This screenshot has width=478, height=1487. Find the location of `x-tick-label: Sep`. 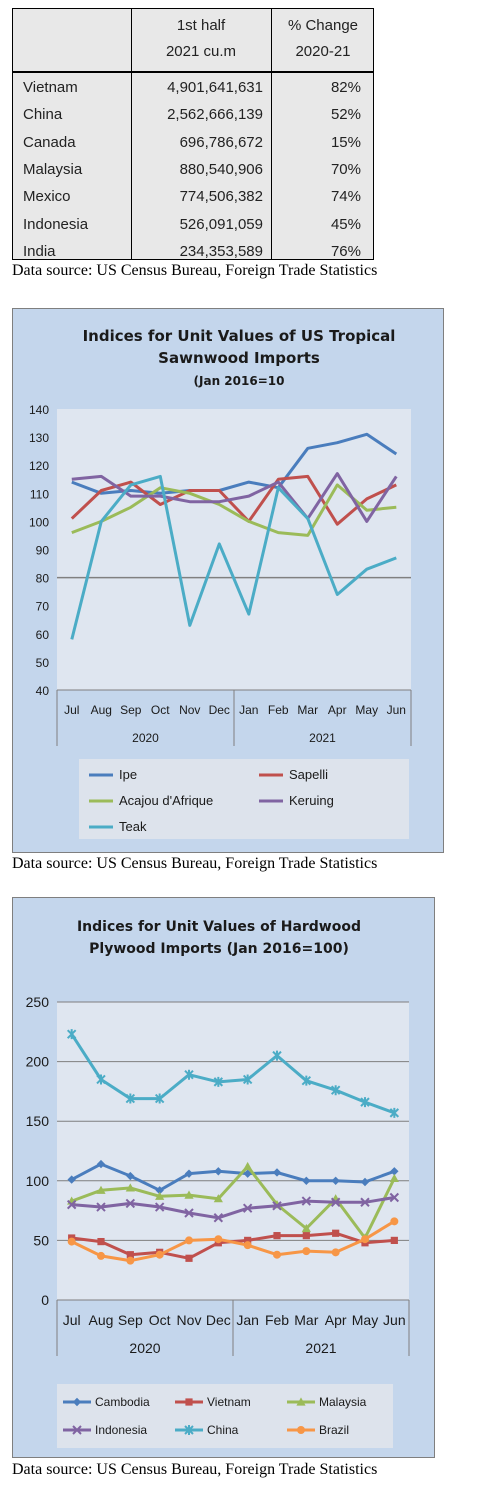

x-tick-label: Sep is located at coordinates (130, 1320).